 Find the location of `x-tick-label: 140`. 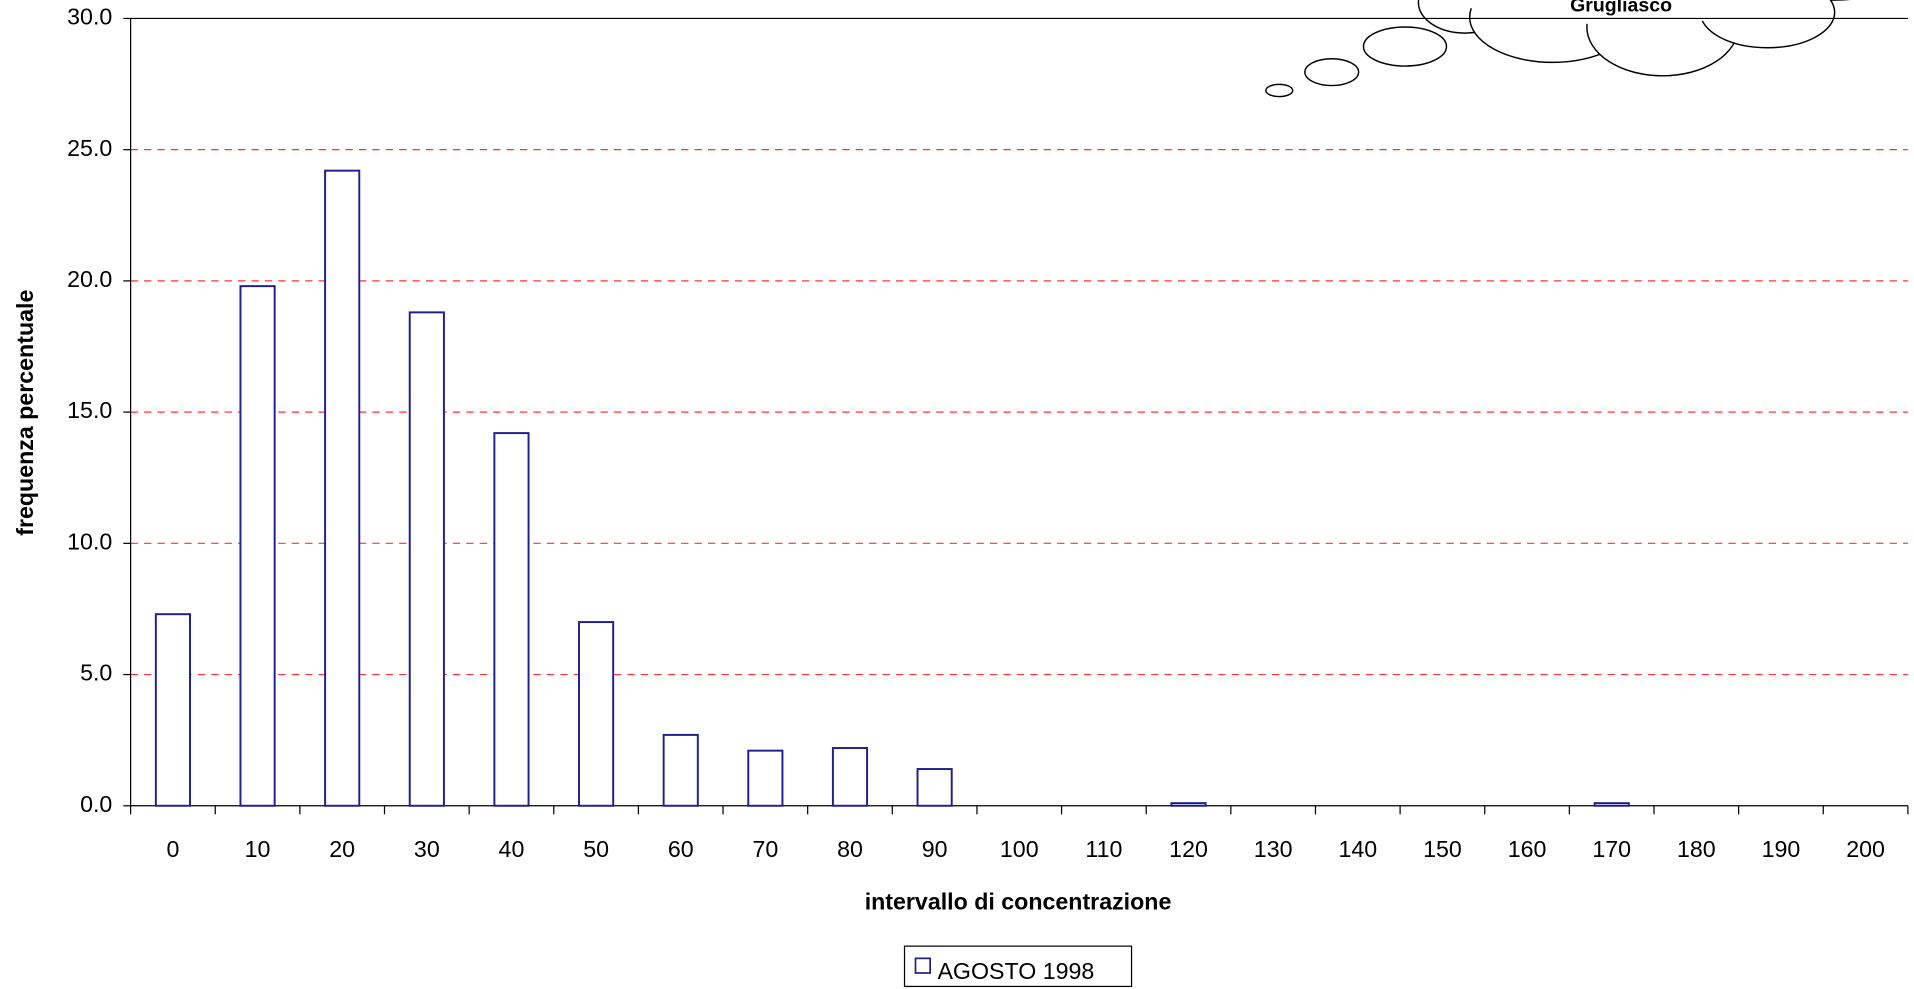

x-tick-label: 140 is located at coordinates (1357, 849).